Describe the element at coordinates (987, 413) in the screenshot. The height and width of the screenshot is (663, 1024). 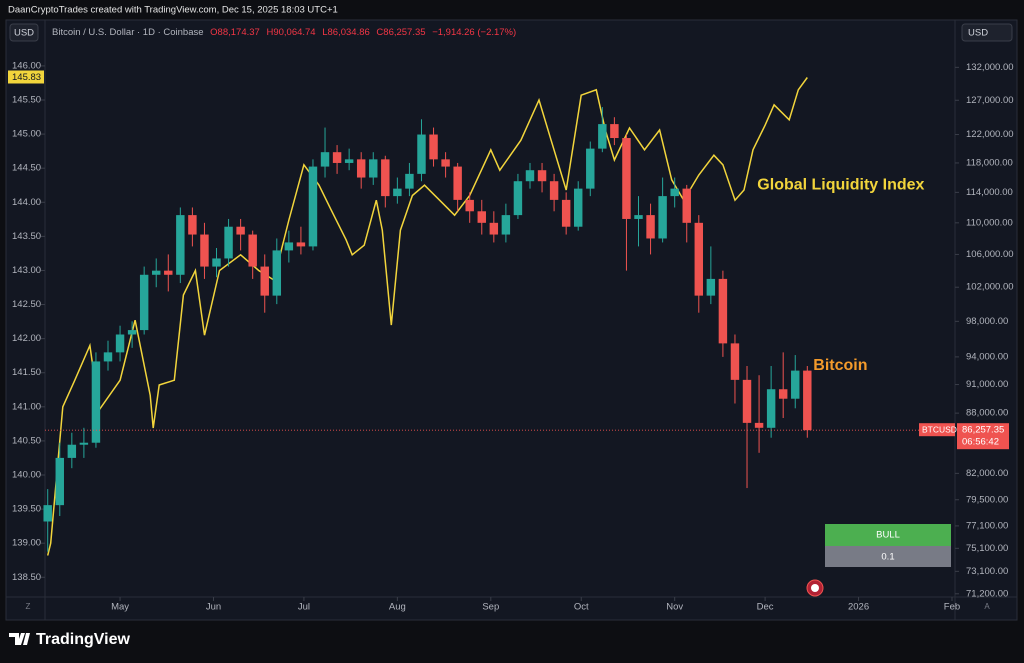
I see `y2-tick-label: 88,000.00` at that location.